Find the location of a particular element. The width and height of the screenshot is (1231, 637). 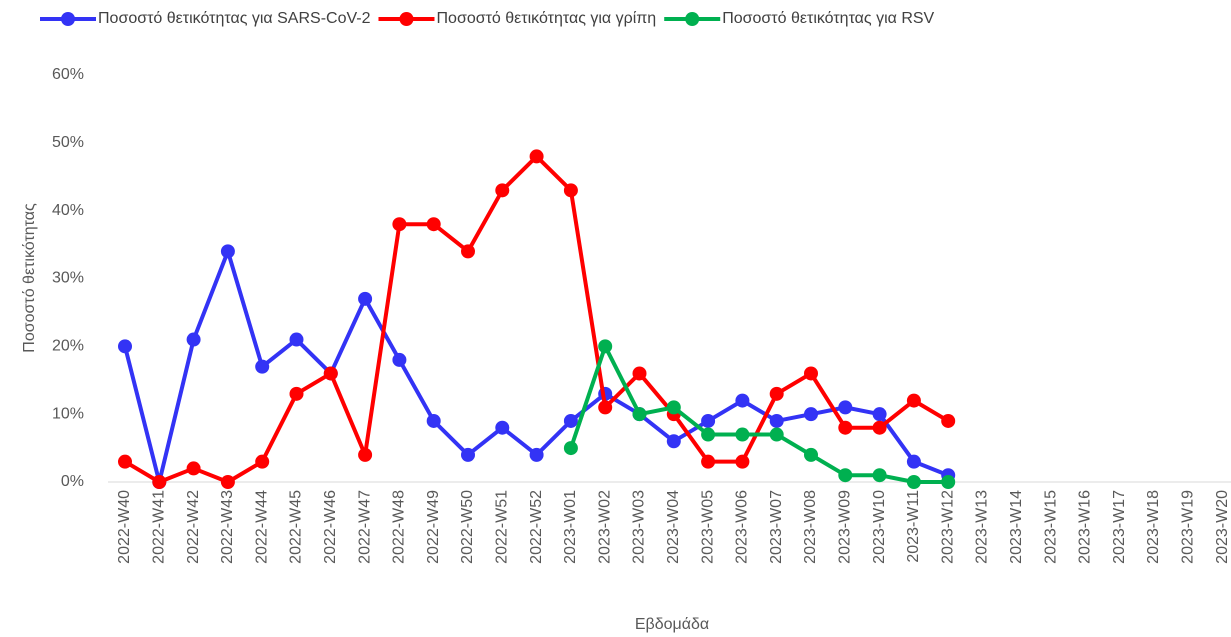

x-tick-label: 2023-W12 is located at coordinates (947, 527).